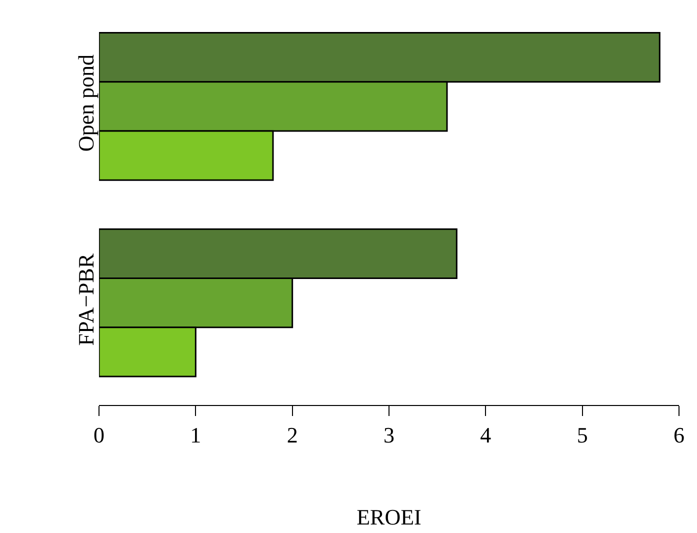  What do you see at coordinates (389, 435) in the screenshot?
I see `x-tick-label: 3` at bounding box center [389, 435].